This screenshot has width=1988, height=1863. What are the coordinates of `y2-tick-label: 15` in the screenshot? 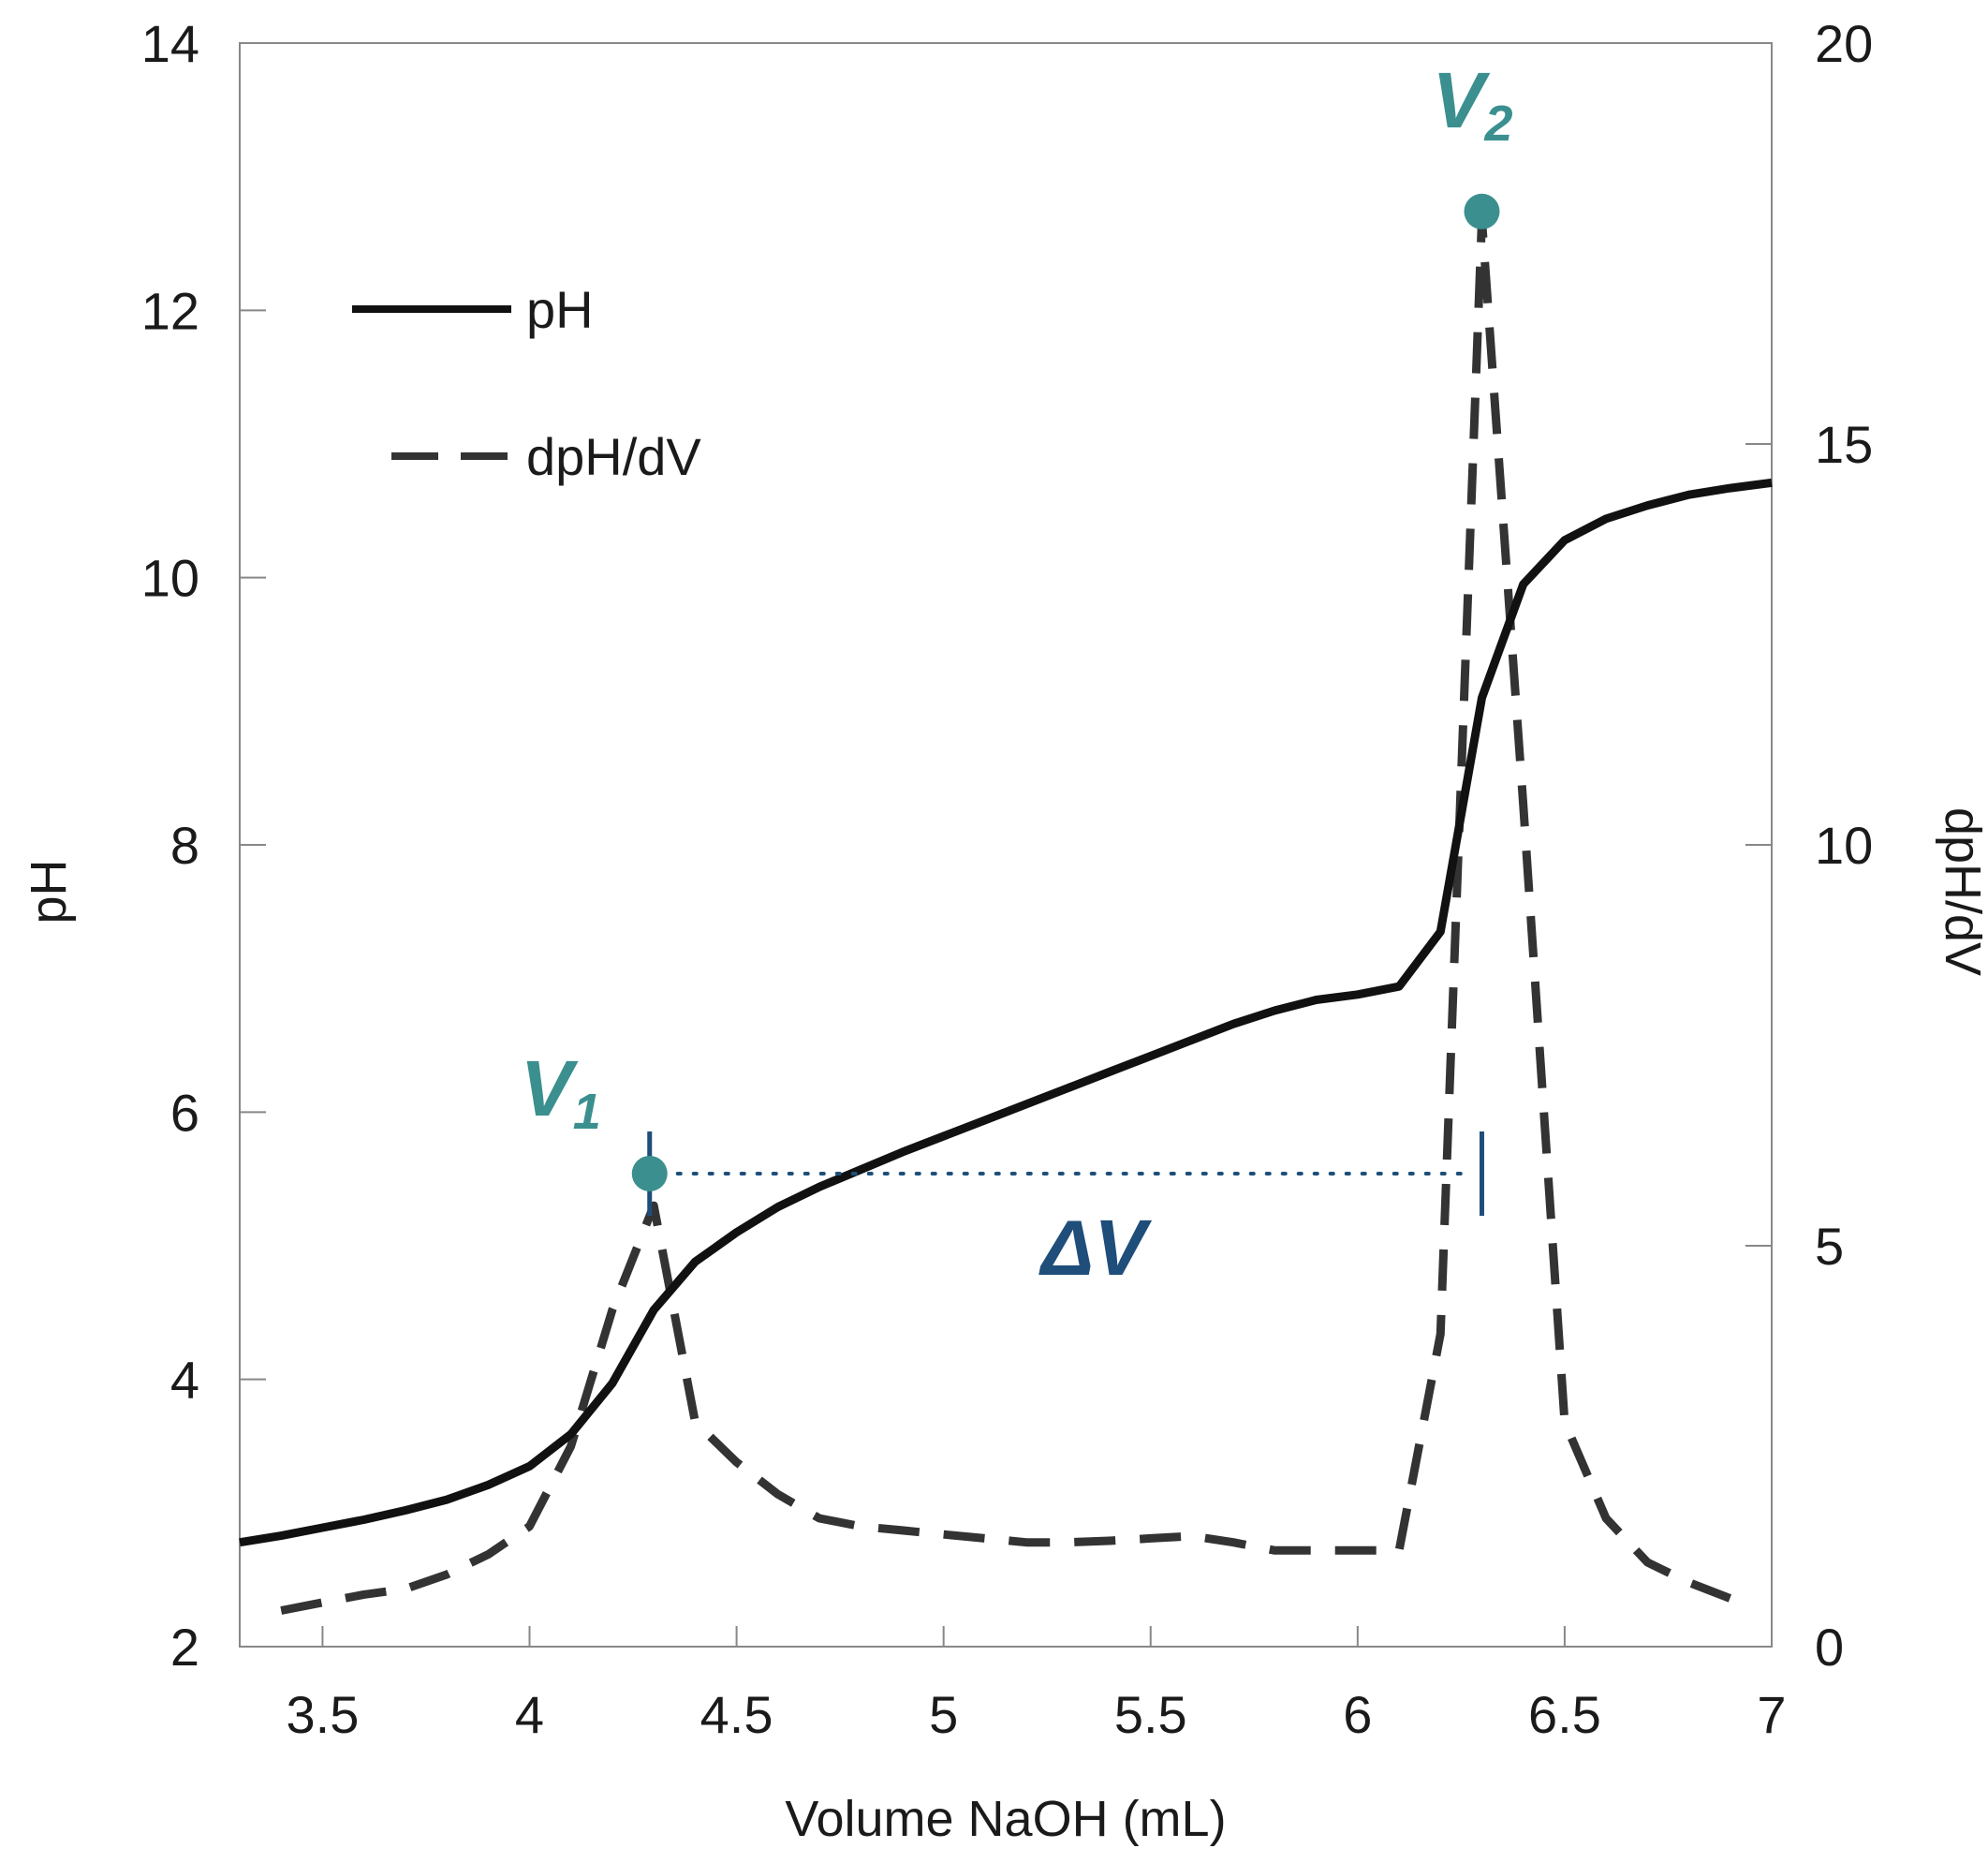 It's located at (1844, 444).